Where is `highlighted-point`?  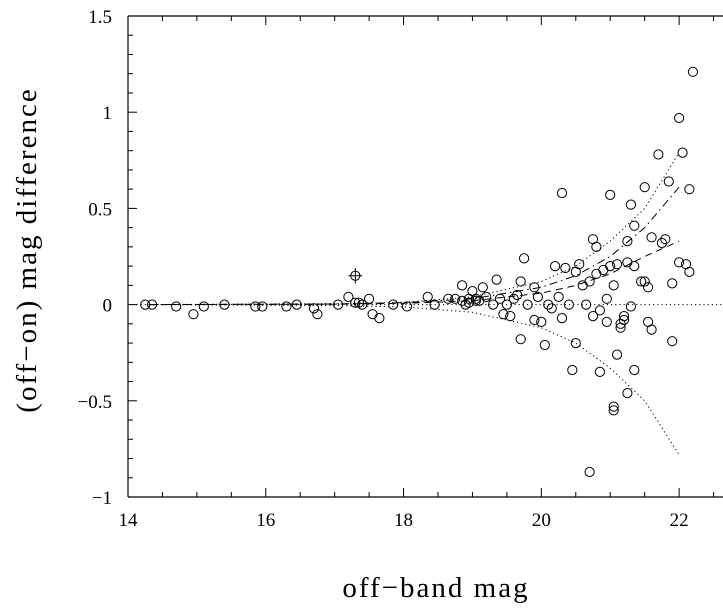 highlighted-point is located at coordinates (355, 276).